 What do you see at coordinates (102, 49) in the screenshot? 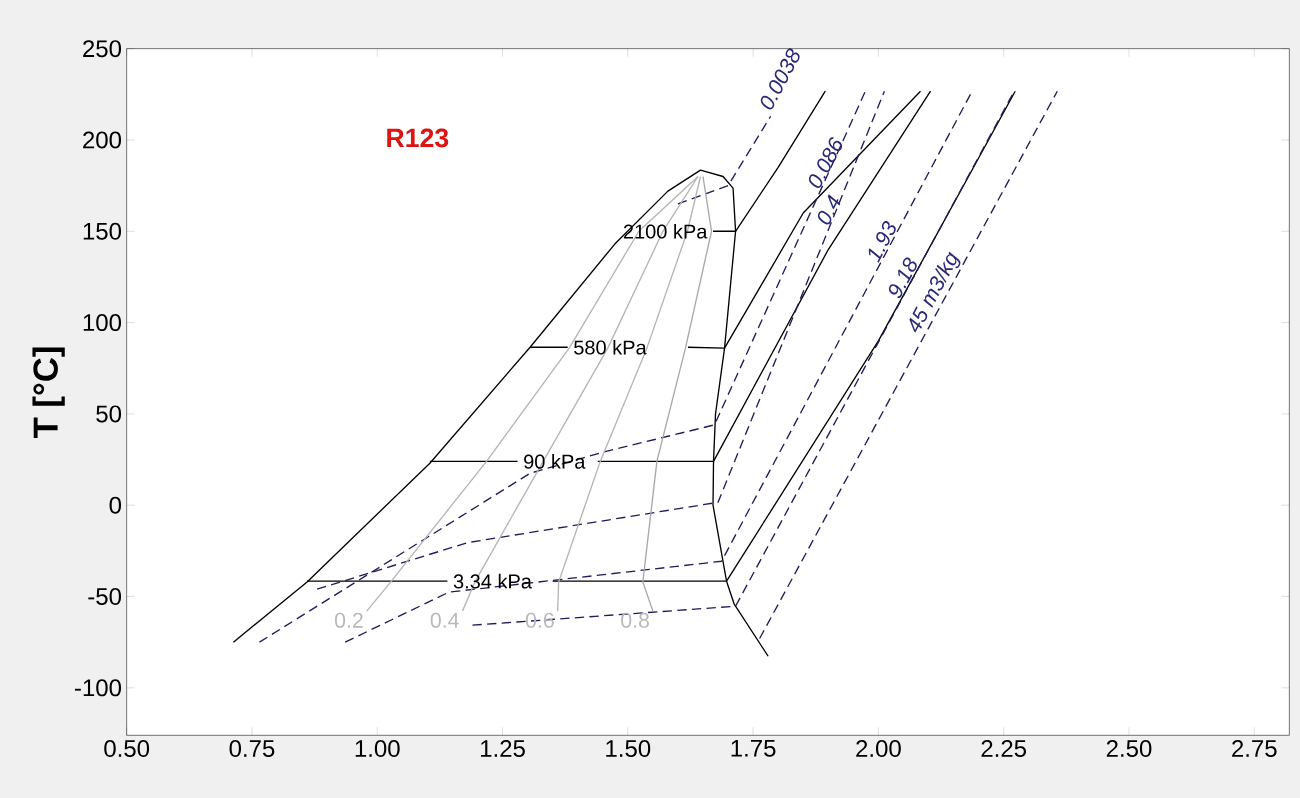
I see `y-tick-label: 250` at bounding box center [102, 49].